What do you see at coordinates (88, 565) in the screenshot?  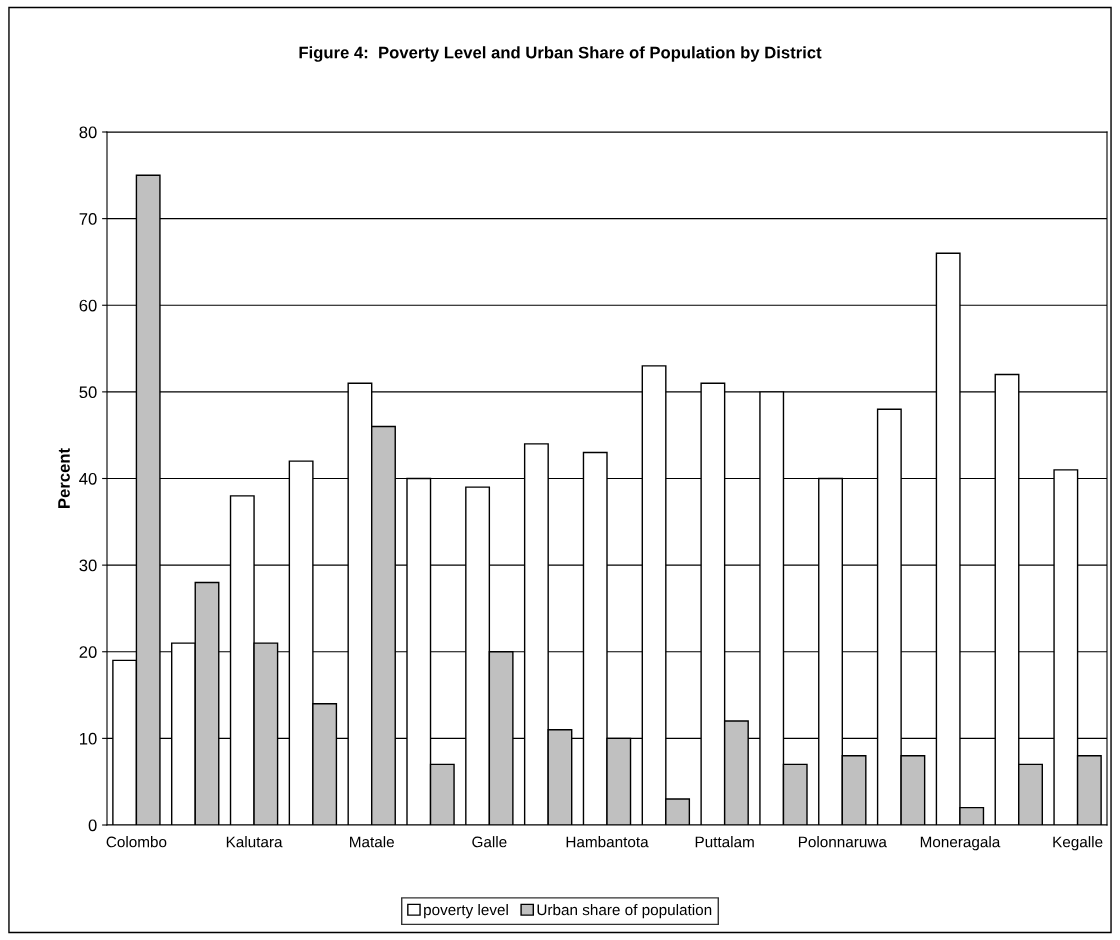 I see `y-tick-label: 30` at bounding box center [88, 565].